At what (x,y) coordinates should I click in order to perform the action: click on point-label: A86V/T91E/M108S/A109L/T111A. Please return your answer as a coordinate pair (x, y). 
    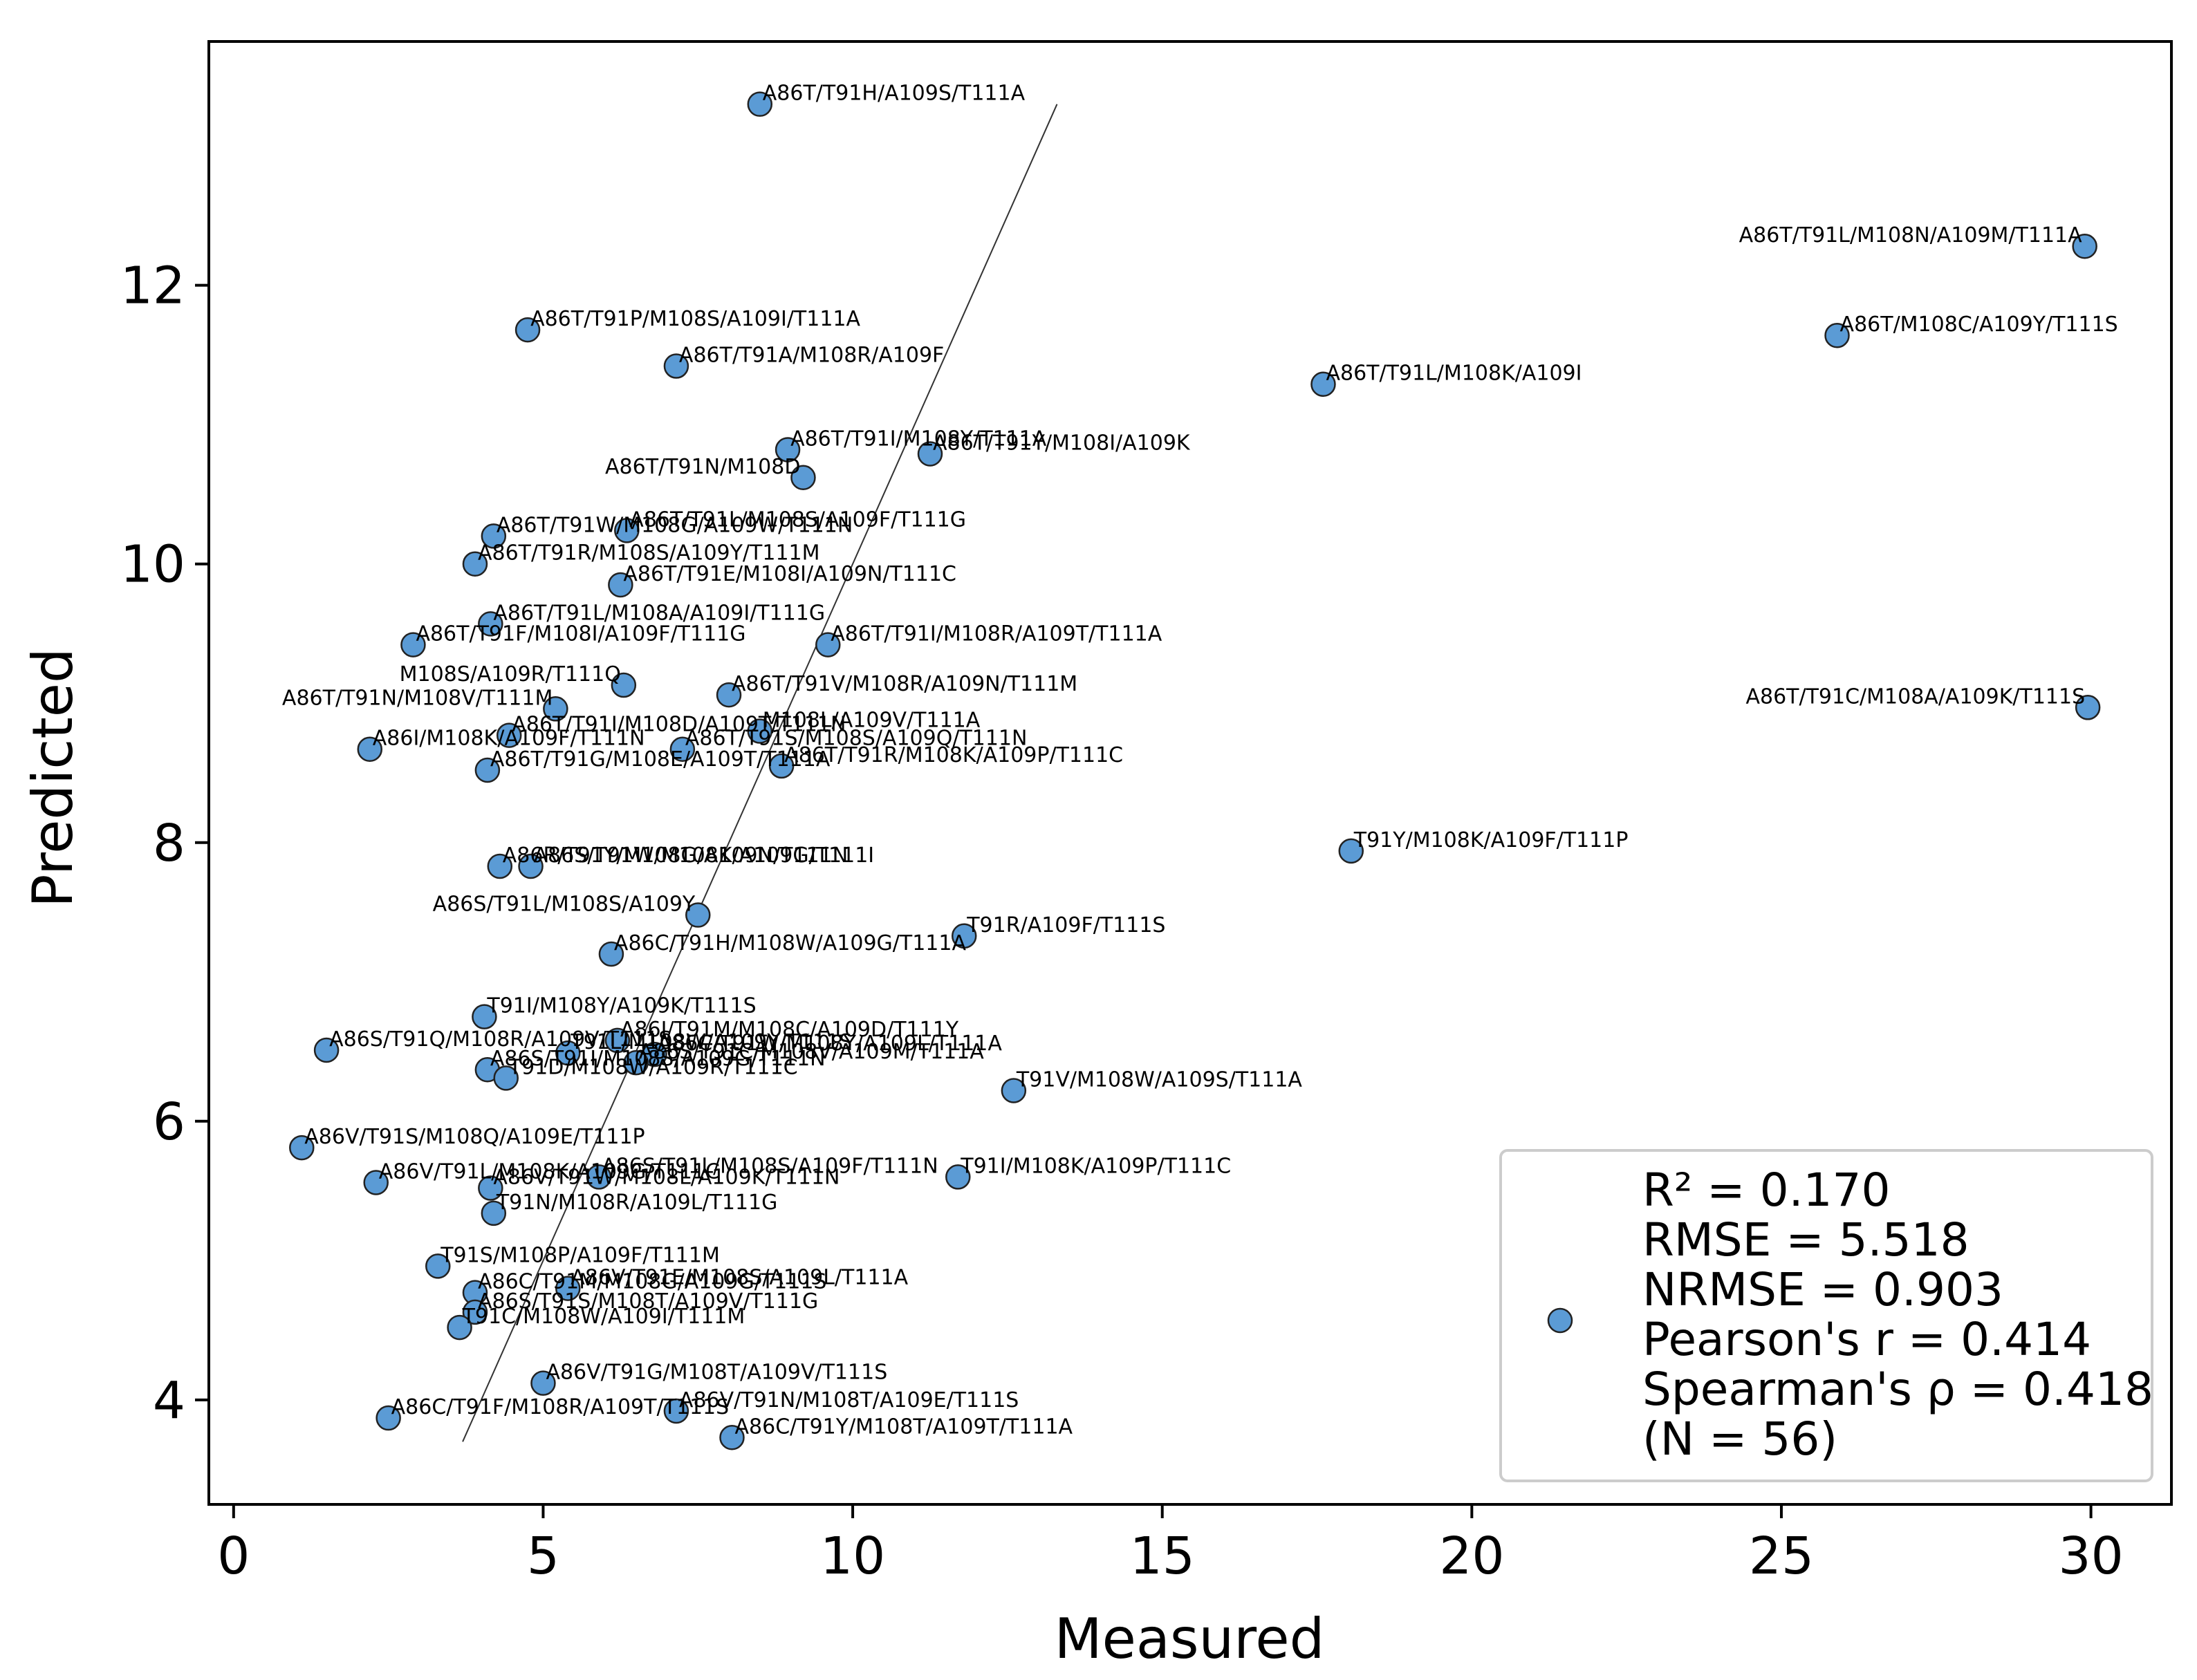
    Looking at the image, I should click on (740, 1278).